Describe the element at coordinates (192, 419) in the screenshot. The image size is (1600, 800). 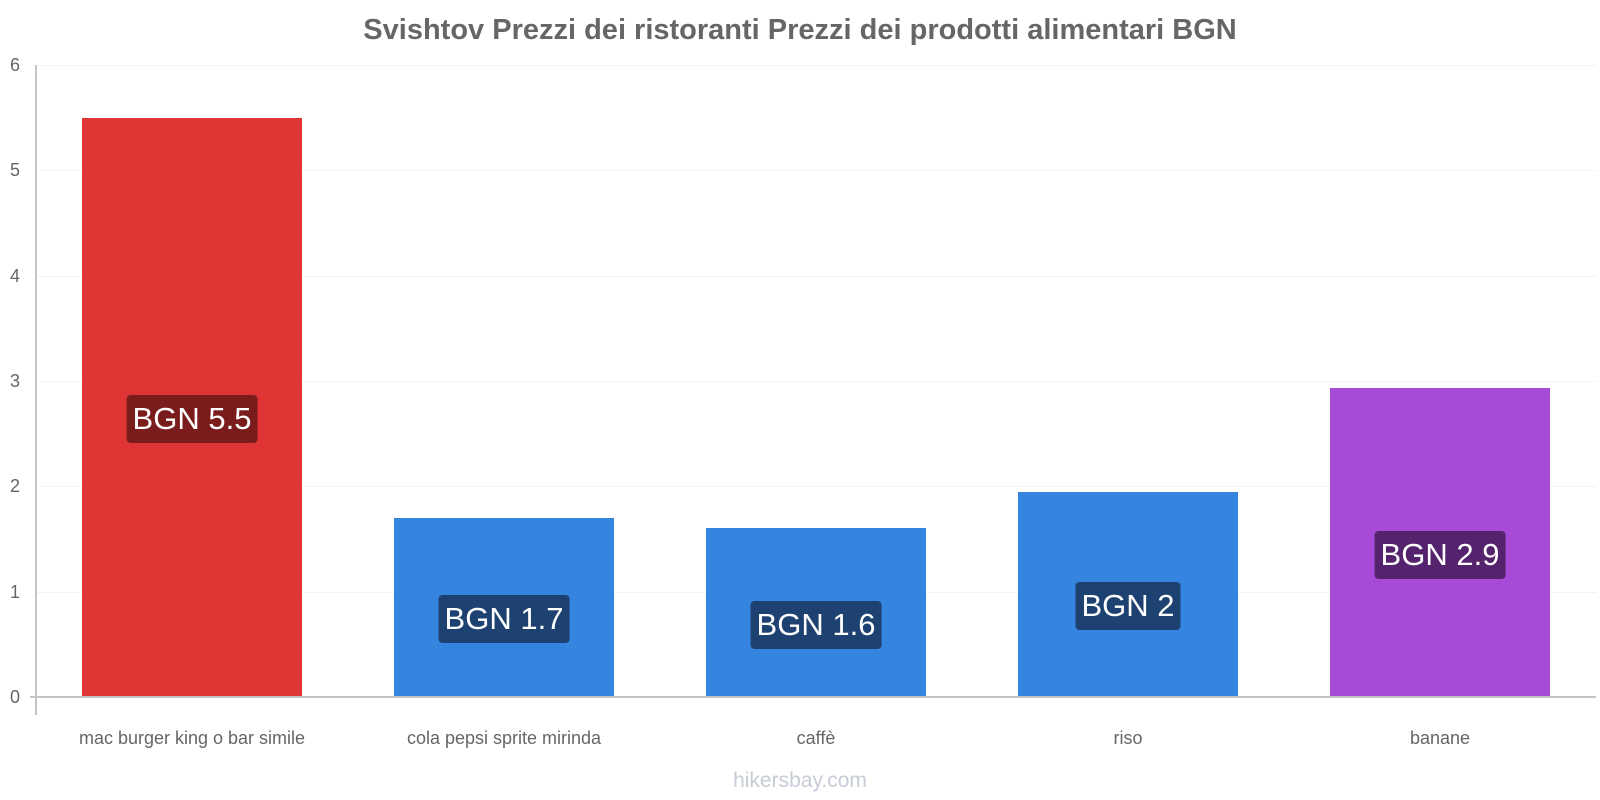
I see `bar-value-label: BGN 5.5` at that location.